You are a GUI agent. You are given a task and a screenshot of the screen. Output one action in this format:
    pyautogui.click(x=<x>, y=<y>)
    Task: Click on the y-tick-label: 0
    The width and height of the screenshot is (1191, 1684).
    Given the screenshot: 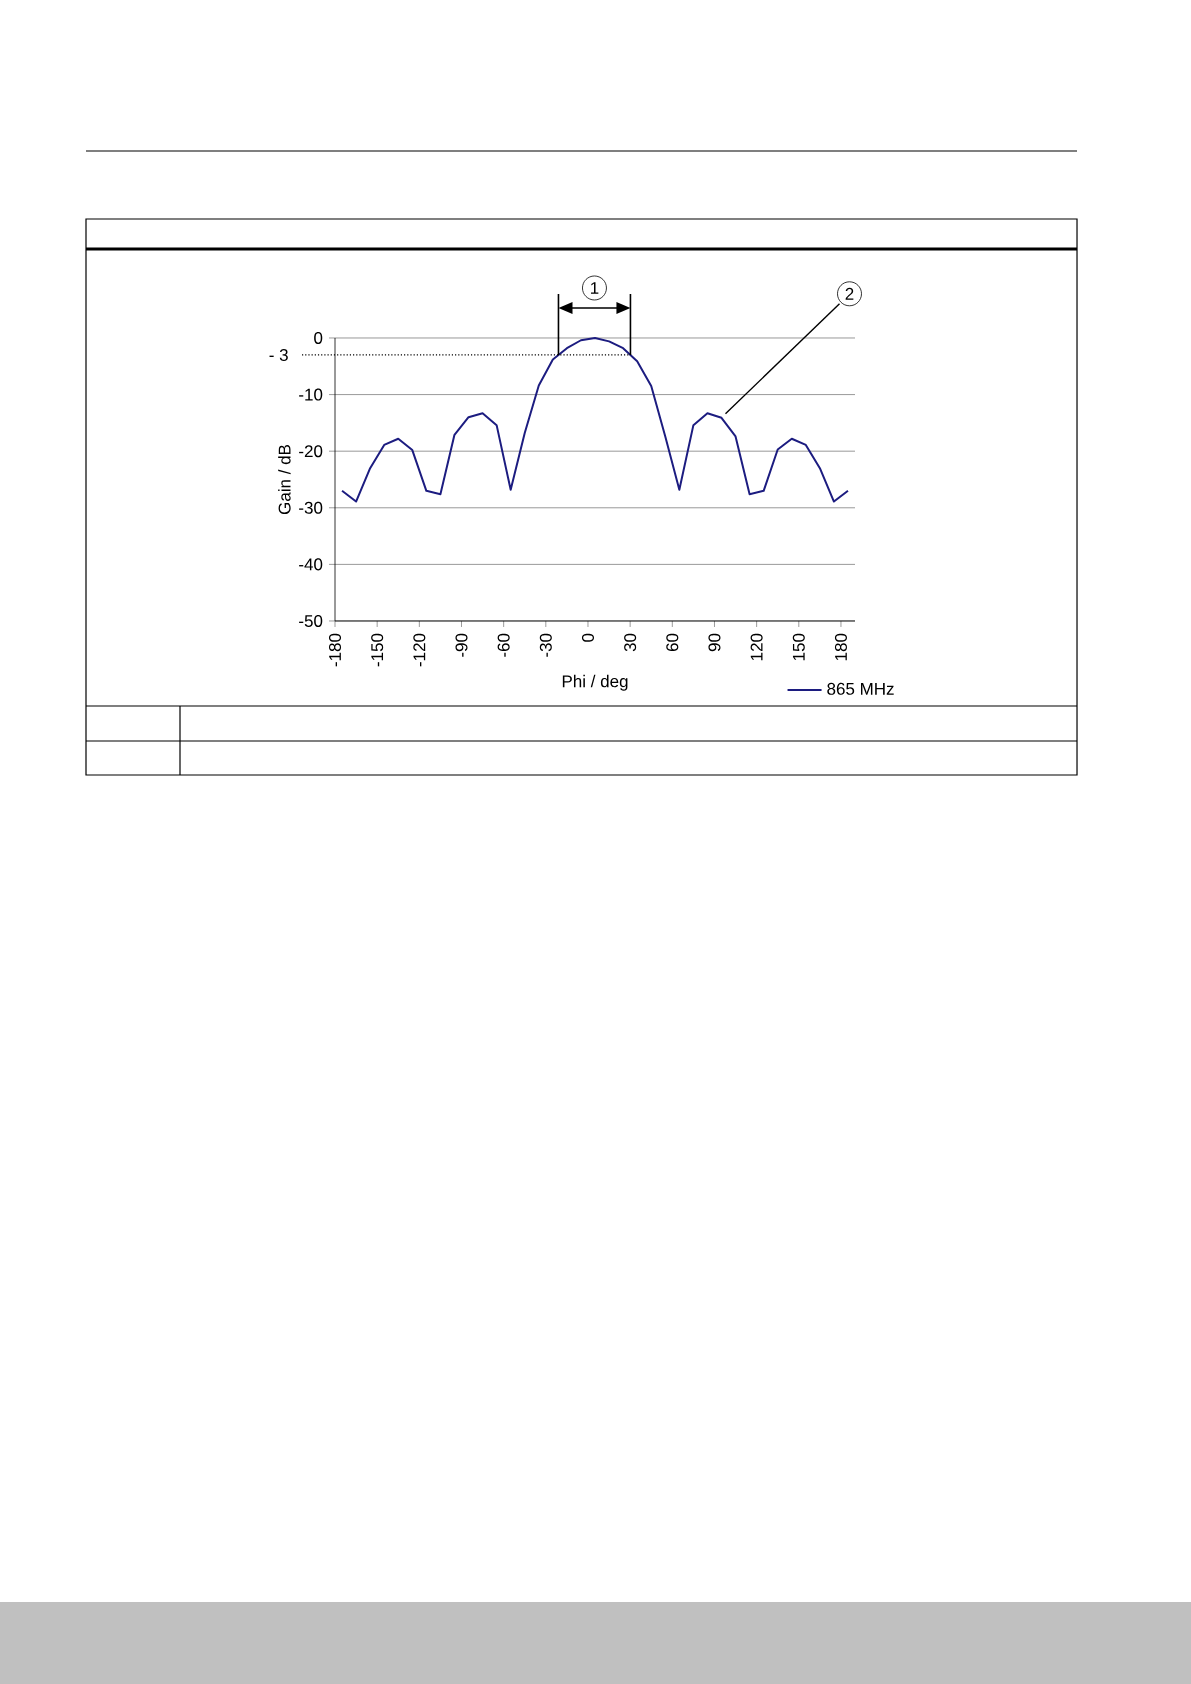 What is the action you would take?
    pyautogui.click(x=318, y=337)
    